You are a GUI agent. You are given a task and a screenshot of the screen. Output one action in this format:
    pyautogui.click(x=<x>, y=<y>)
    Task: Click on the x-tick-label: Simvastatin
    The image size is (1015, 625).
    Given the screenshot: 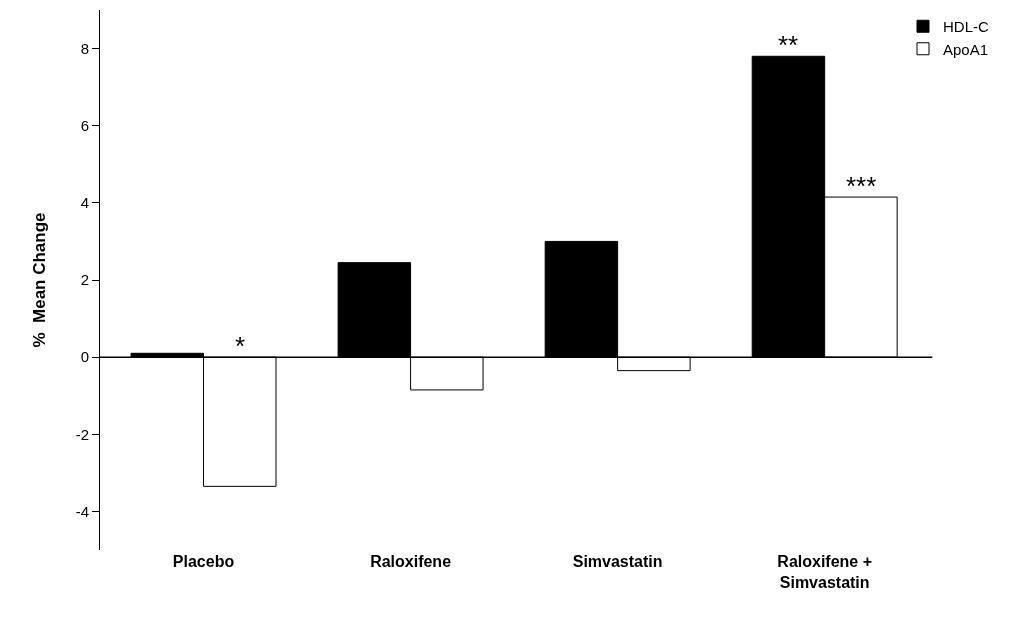 What is the action you would take?
    pyautogui.click(x=617, y=561)
    